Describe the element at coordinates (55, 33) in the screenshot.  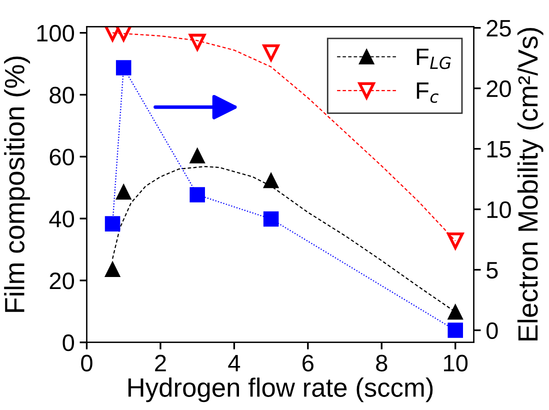
I see `y-tick-label: 100` at that location.